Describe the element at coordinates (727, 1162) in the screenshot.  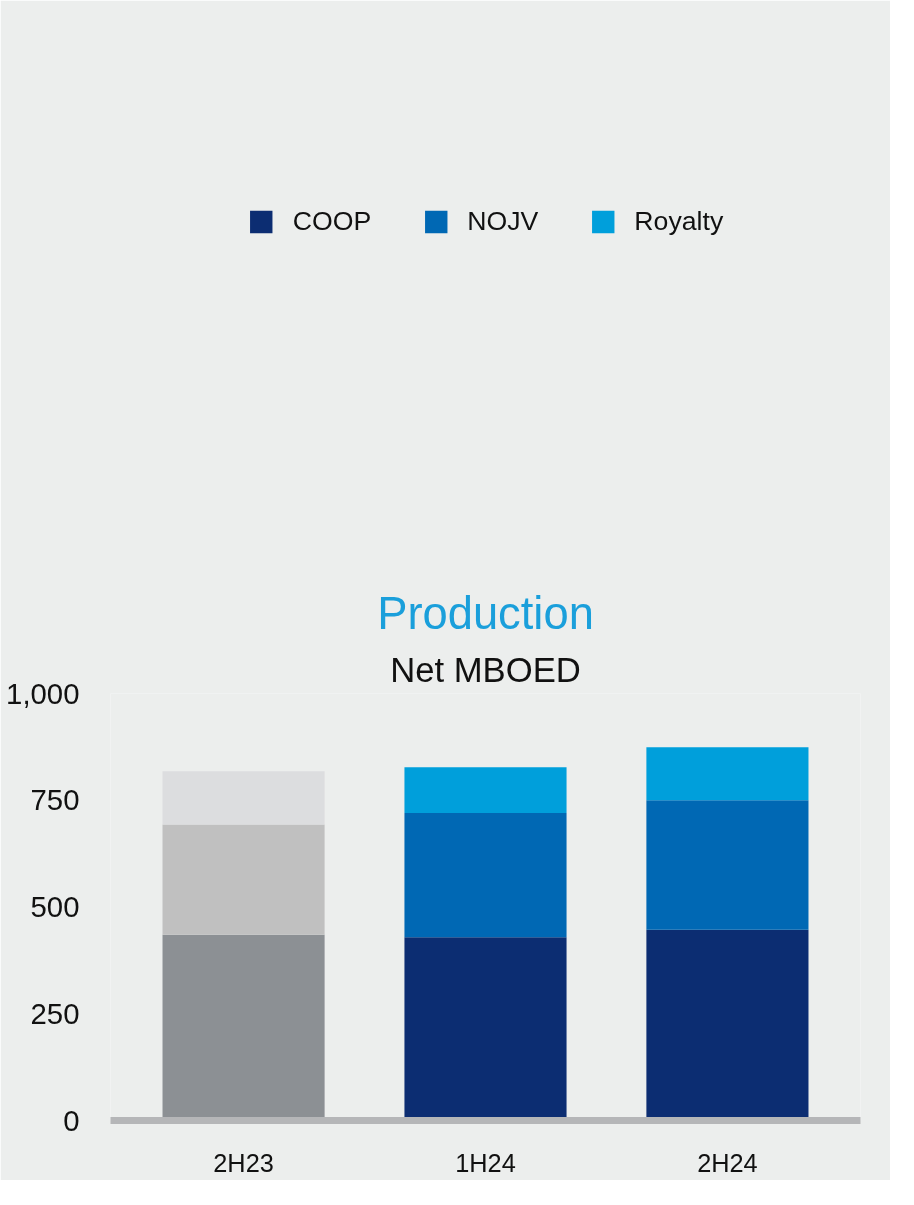
I see `x-tick-label: 2H24` at that location.